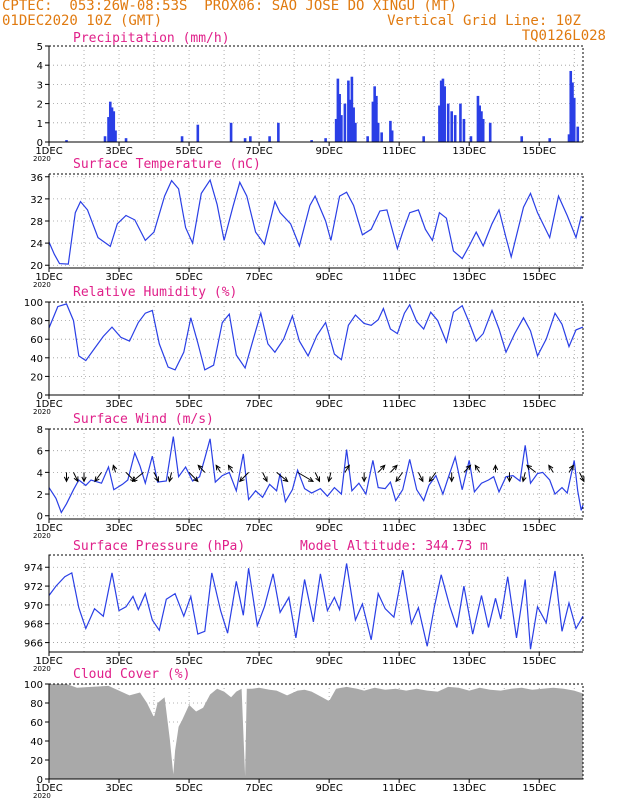 The height and width of the screenshot is (800, 618). Describe the element at coordinates (539, 404) in the screenshot. I see `humidity-xtick-label: 15DEC` at that location.